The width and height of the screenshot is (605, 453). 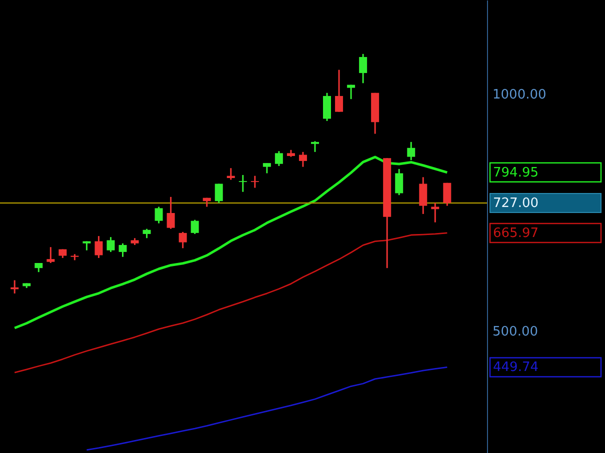 What do you see at coordinates (515, 332) in the screenshot?
I see `y-tick-label: 500.00` at bounding box center [515, 332].